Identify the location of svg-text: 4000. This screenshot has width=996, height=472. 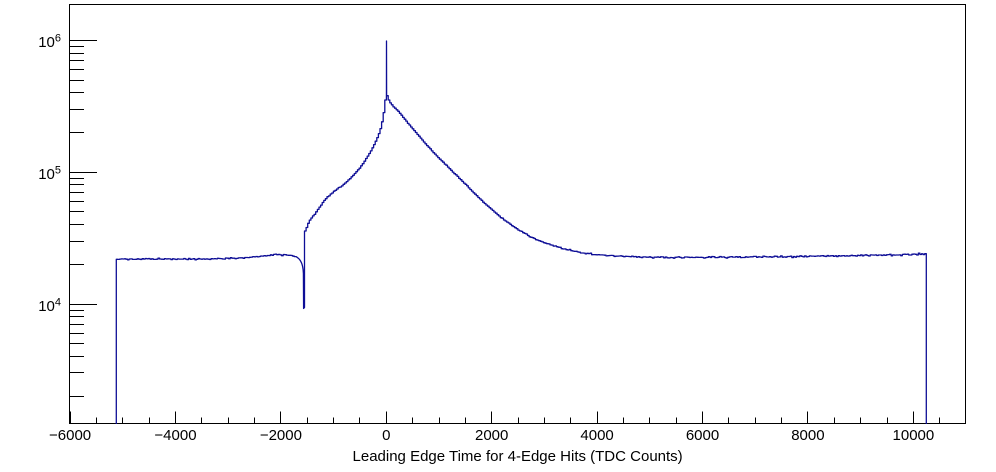
(596, 435).